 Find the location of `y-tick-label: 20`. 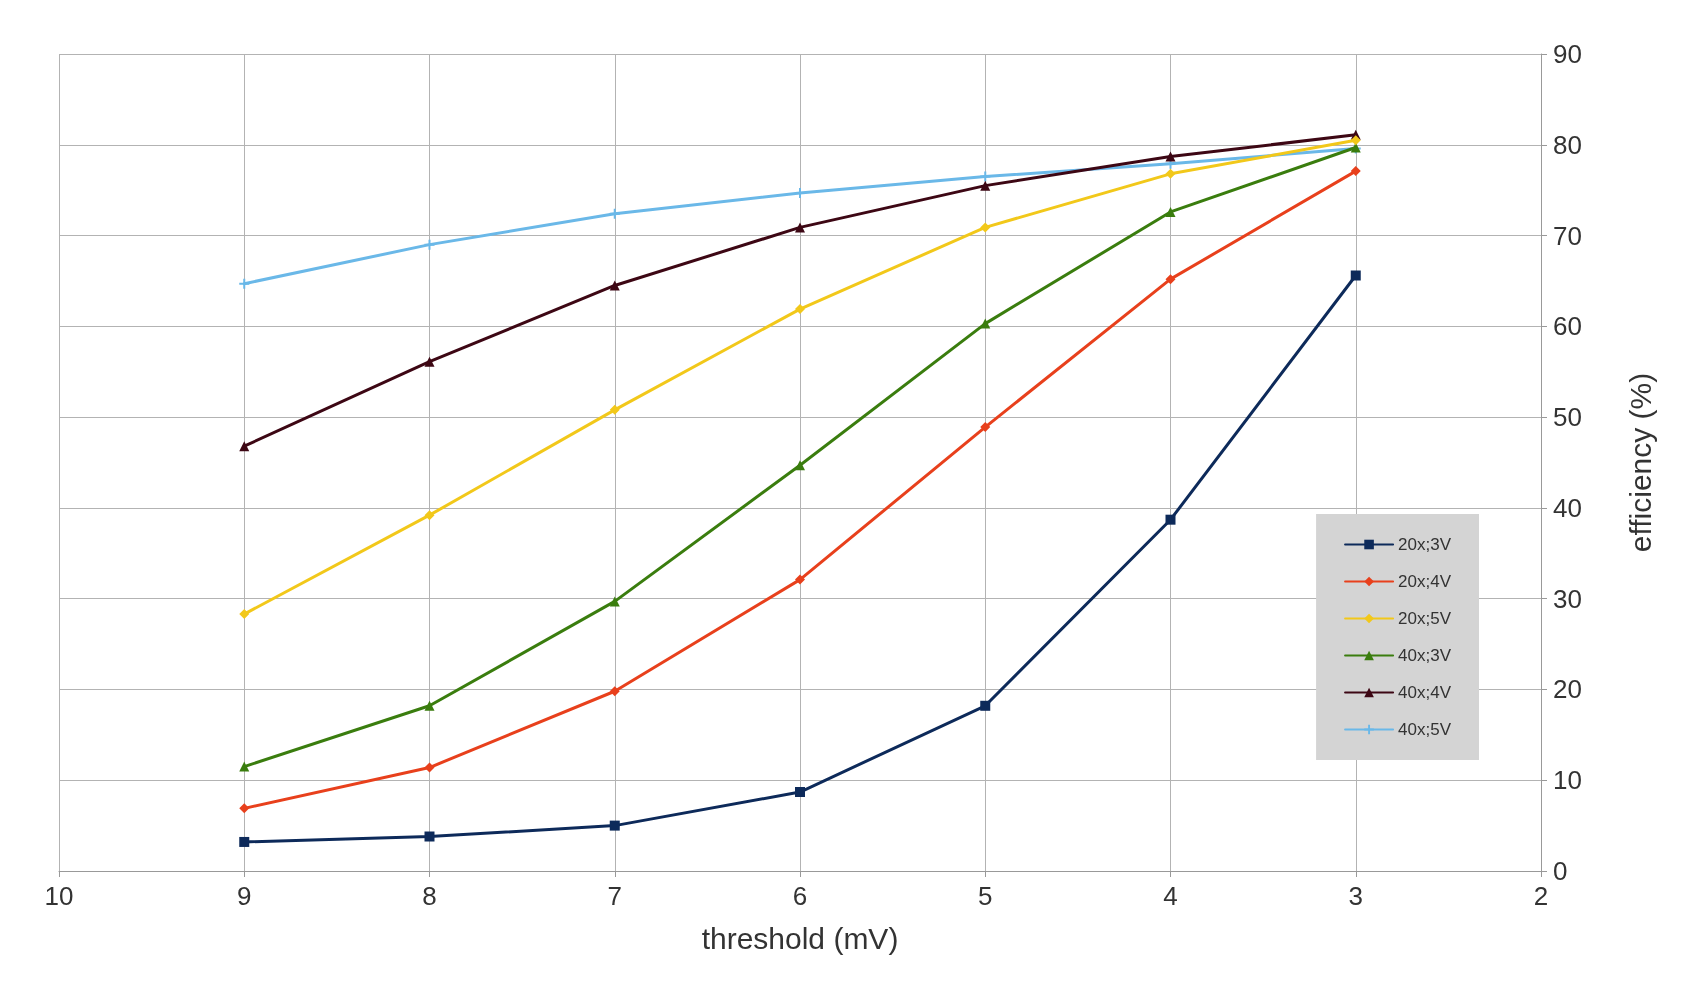

y-tick-label: 20 is located at coordinates (1567, 689).